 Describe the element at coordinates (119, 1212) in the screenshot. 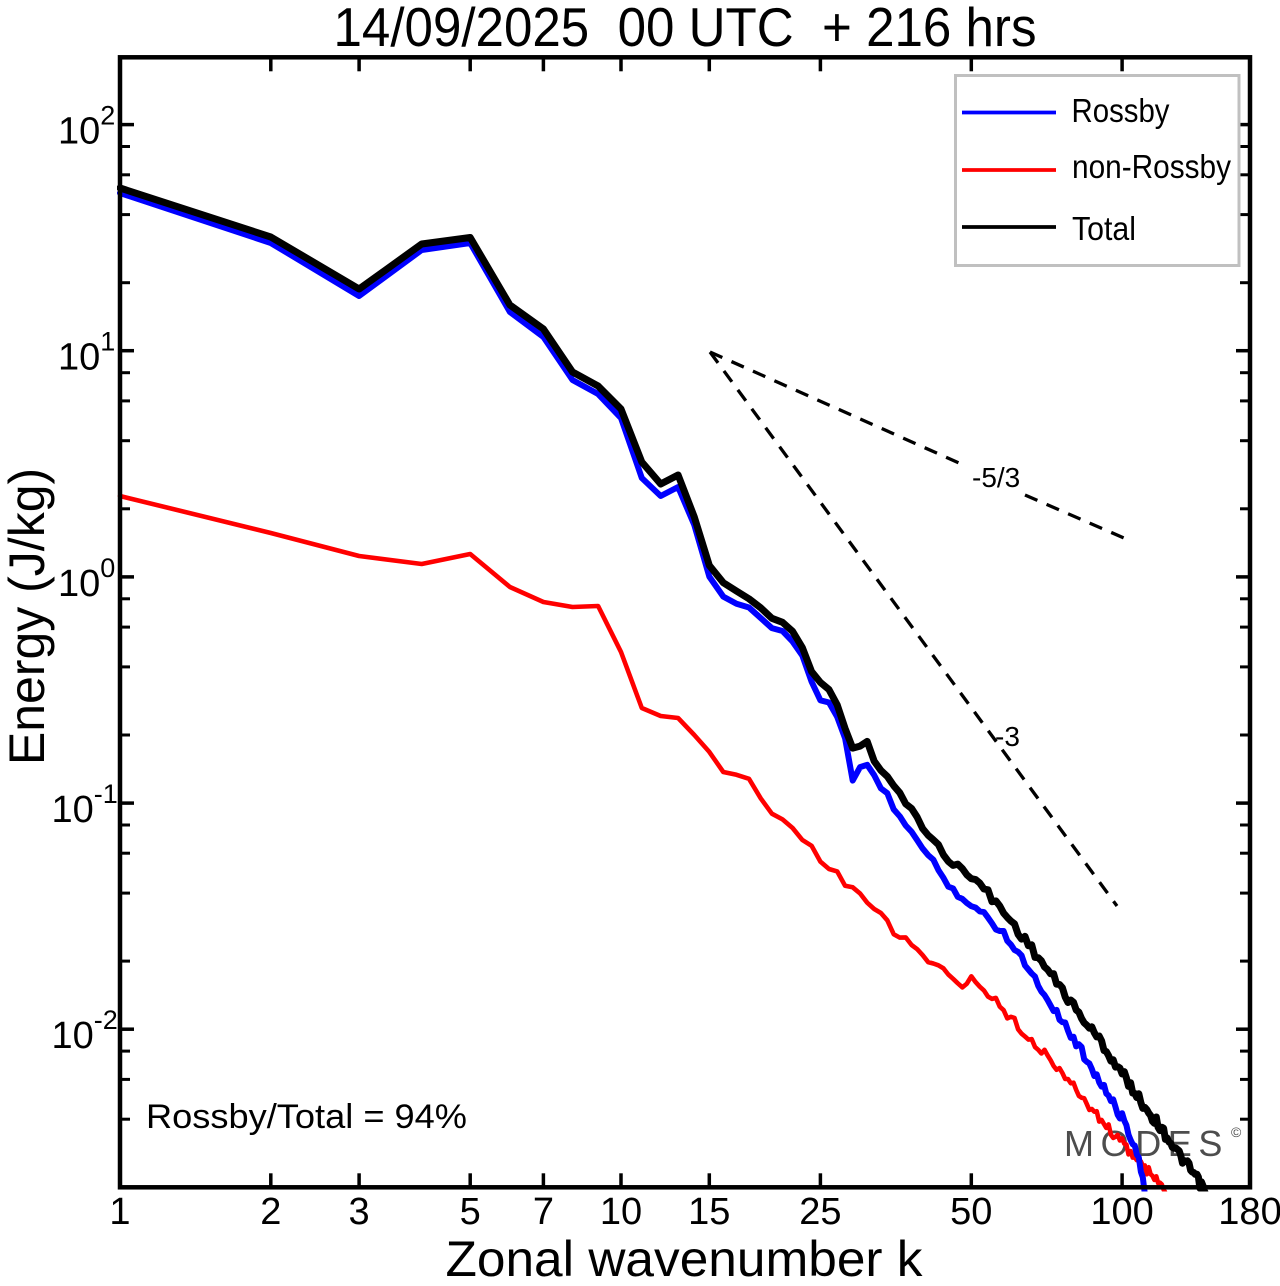

I see `svg-text: 1` at that location.